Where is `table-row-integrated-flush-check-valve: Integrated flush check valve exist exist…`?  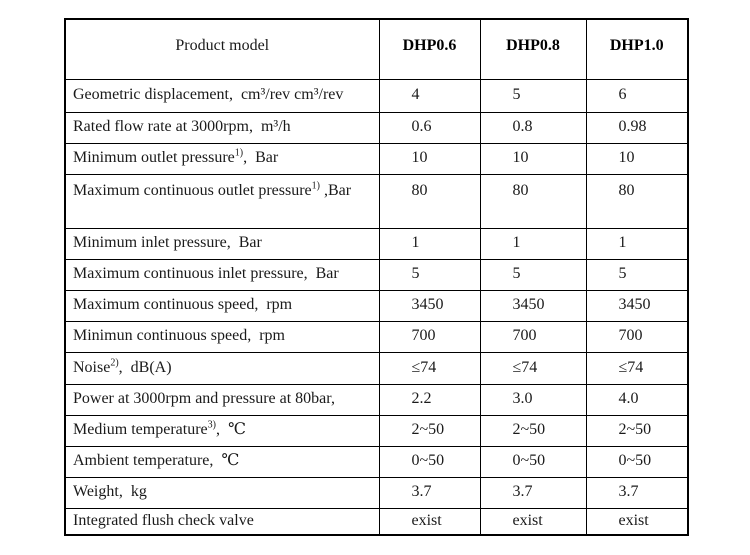 table-row-integrated-flush-check-valve: Integrated flush check valve exist exist… is located at coordinates (376, 521).